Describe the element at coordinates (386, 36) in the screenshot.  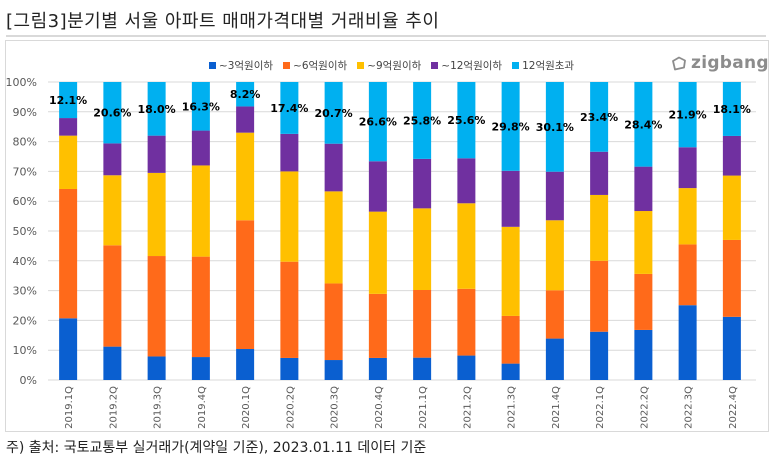
I see `title-divider` at that location.